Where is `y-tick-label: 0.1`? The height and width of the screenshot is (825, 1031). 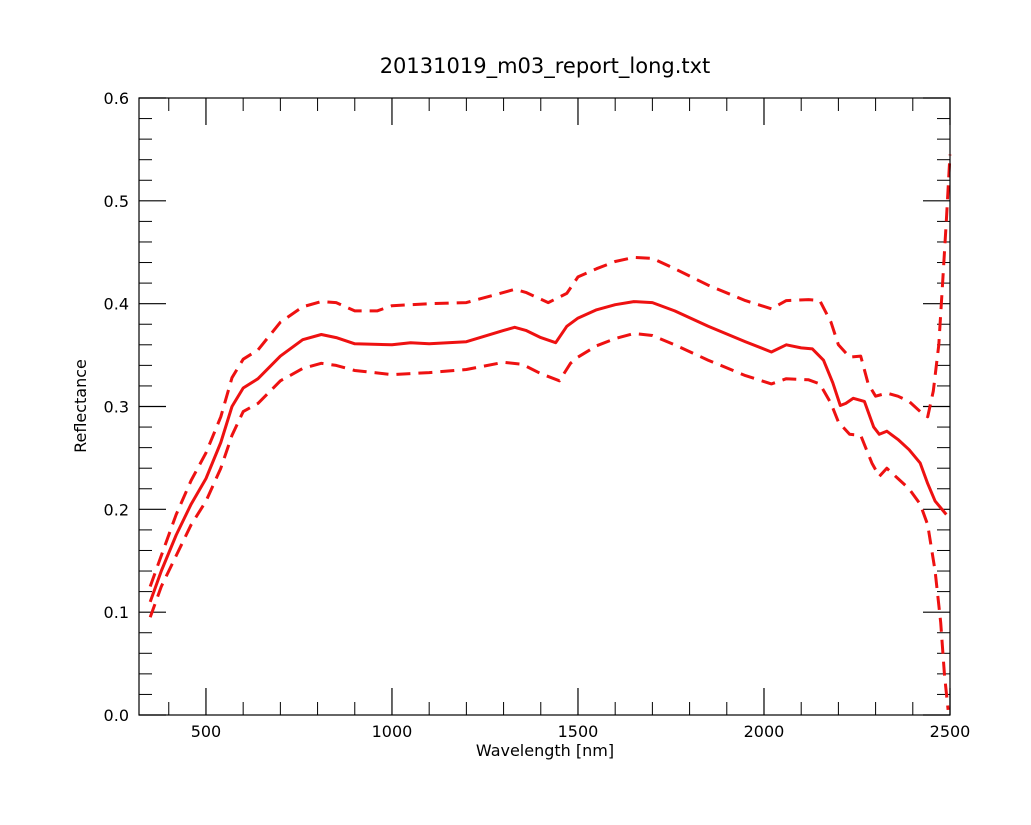 y-tick-label: 0.1 is located at coordinates (116, 612).